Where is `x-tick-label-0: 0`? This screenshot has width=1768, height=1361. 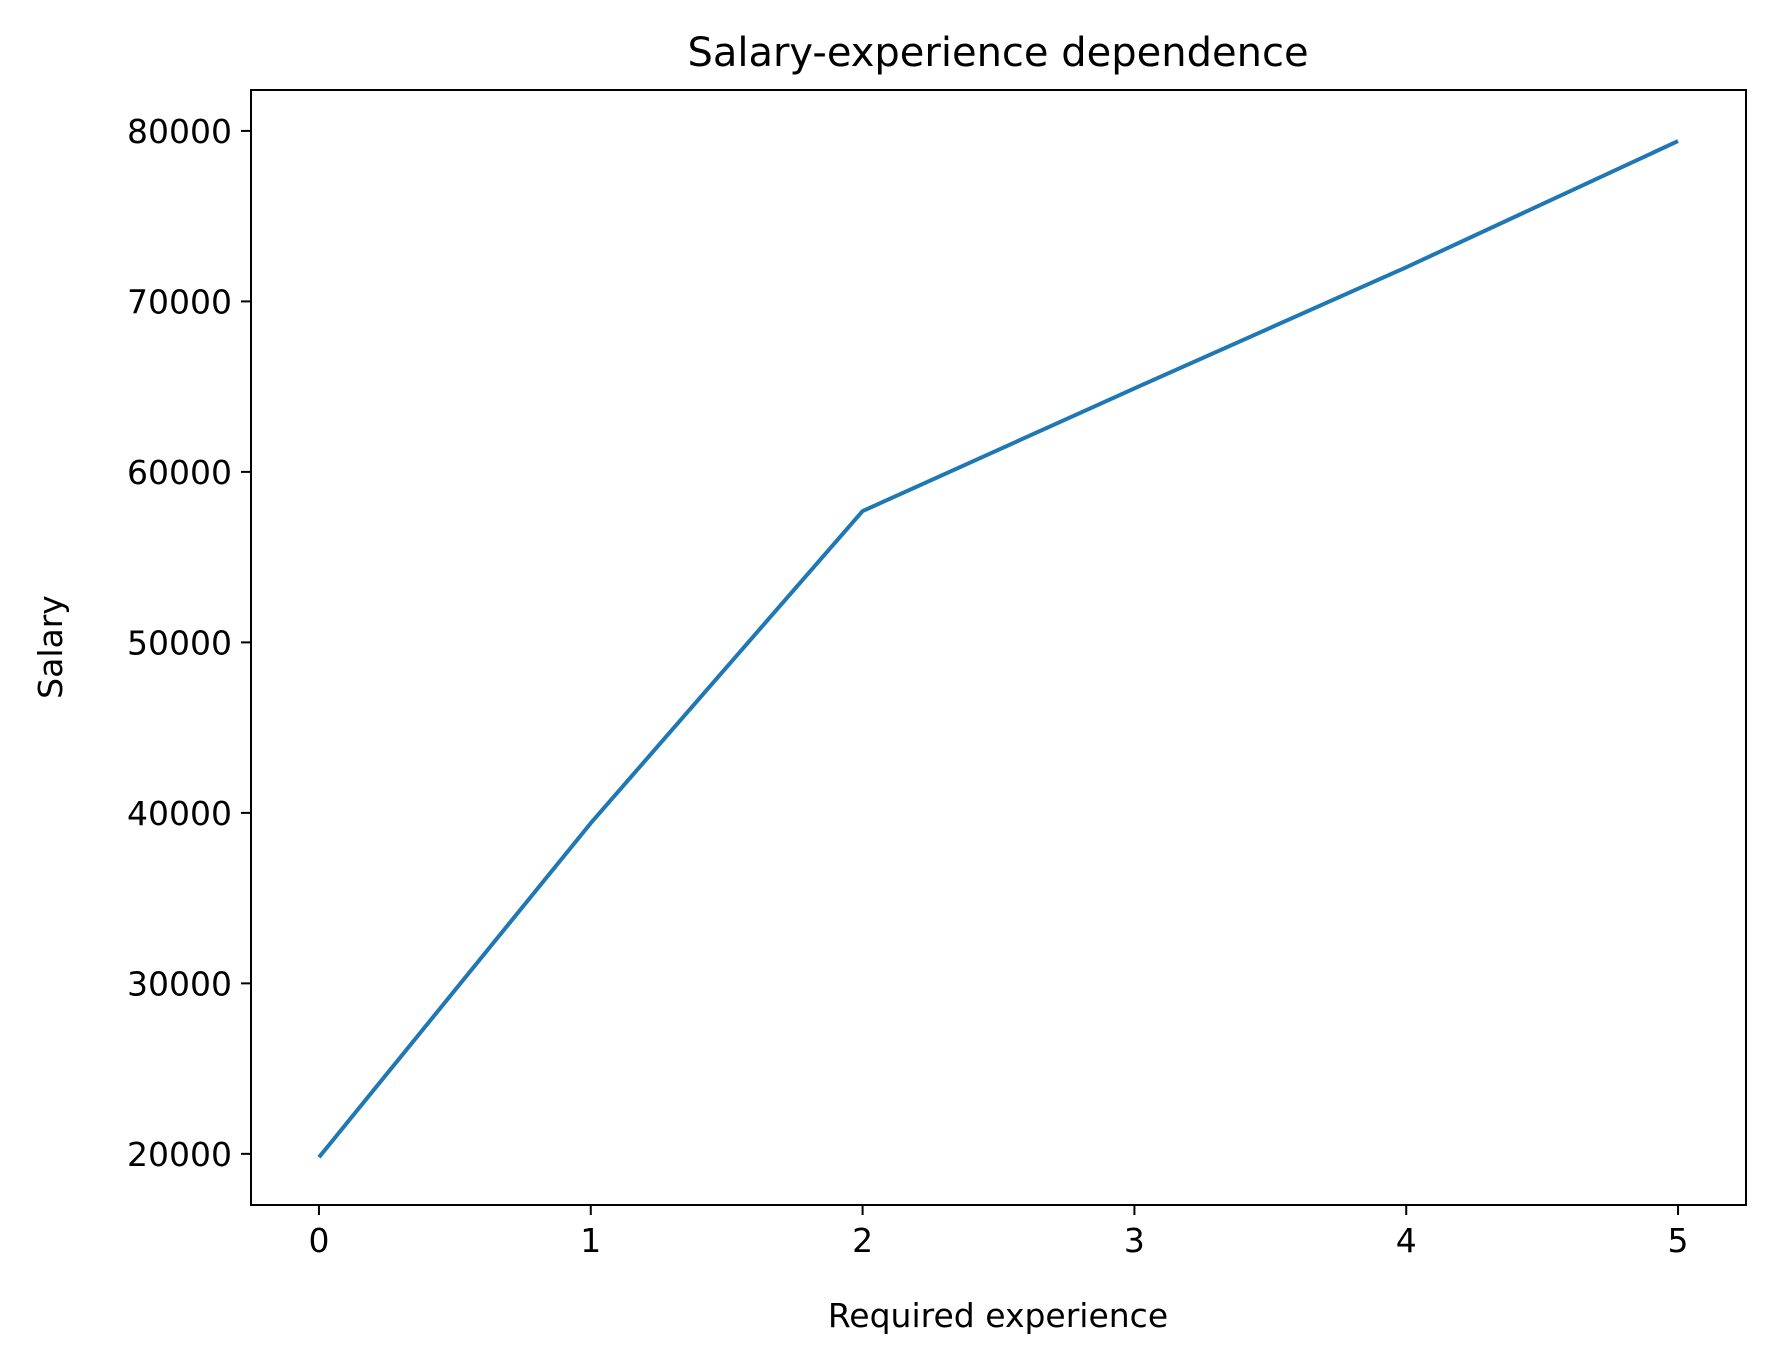
x-tick-label-0: 0 is located at coordinates (318, 1240).